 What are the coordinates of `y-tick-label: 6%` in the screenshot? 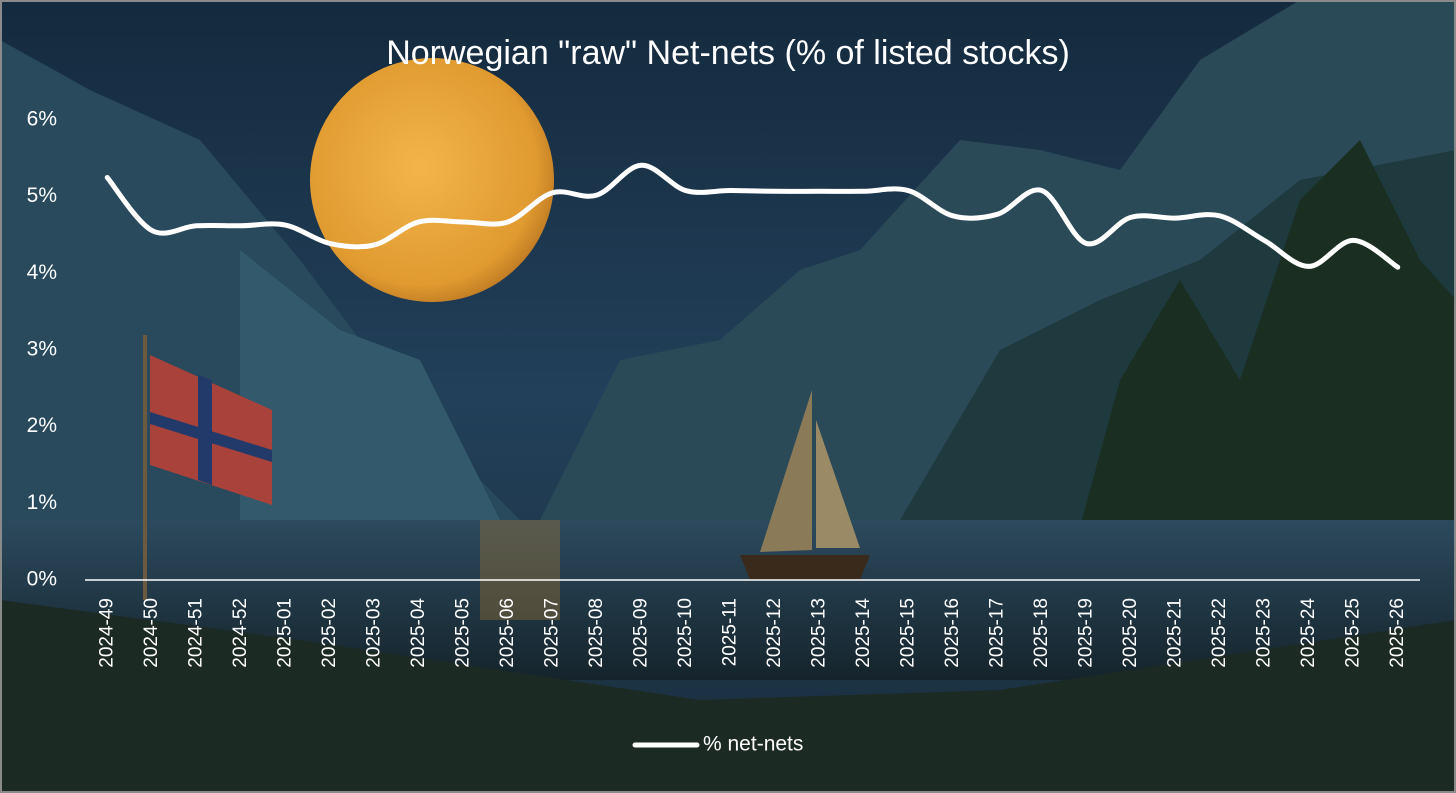 It's located at (42, 119).